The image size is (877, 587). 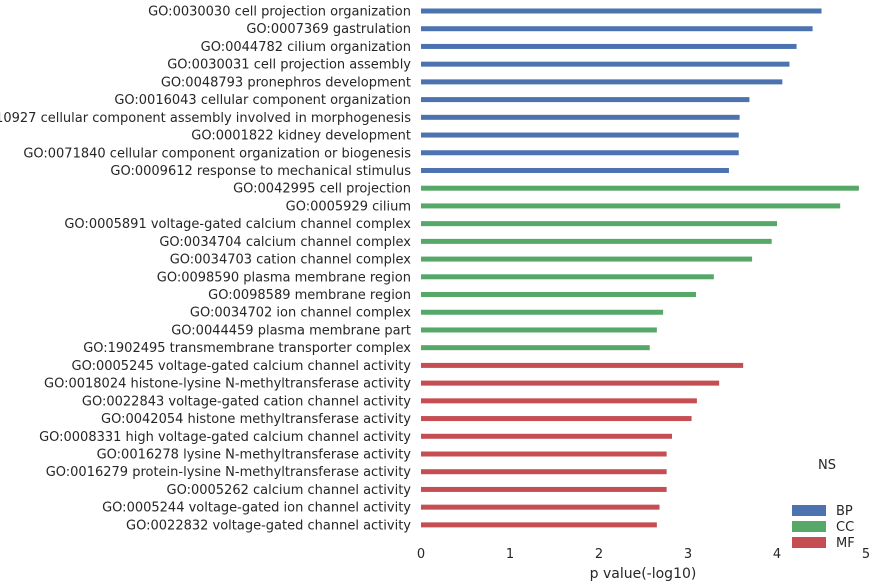 What do you see at coordinates (279, 12) in the screenshot?
I see `category-label: GO:0030030 cell projection organization` at bounding box center [279, 12].